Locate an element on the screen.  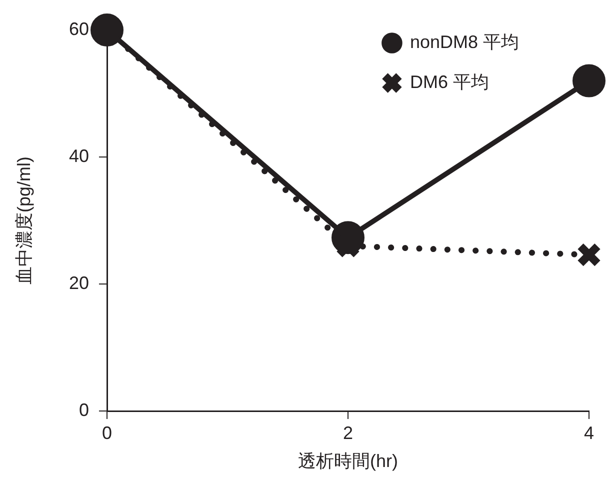
y-axis-title: 血中濃度(pg/ml) is located at coordinates (24, 220).